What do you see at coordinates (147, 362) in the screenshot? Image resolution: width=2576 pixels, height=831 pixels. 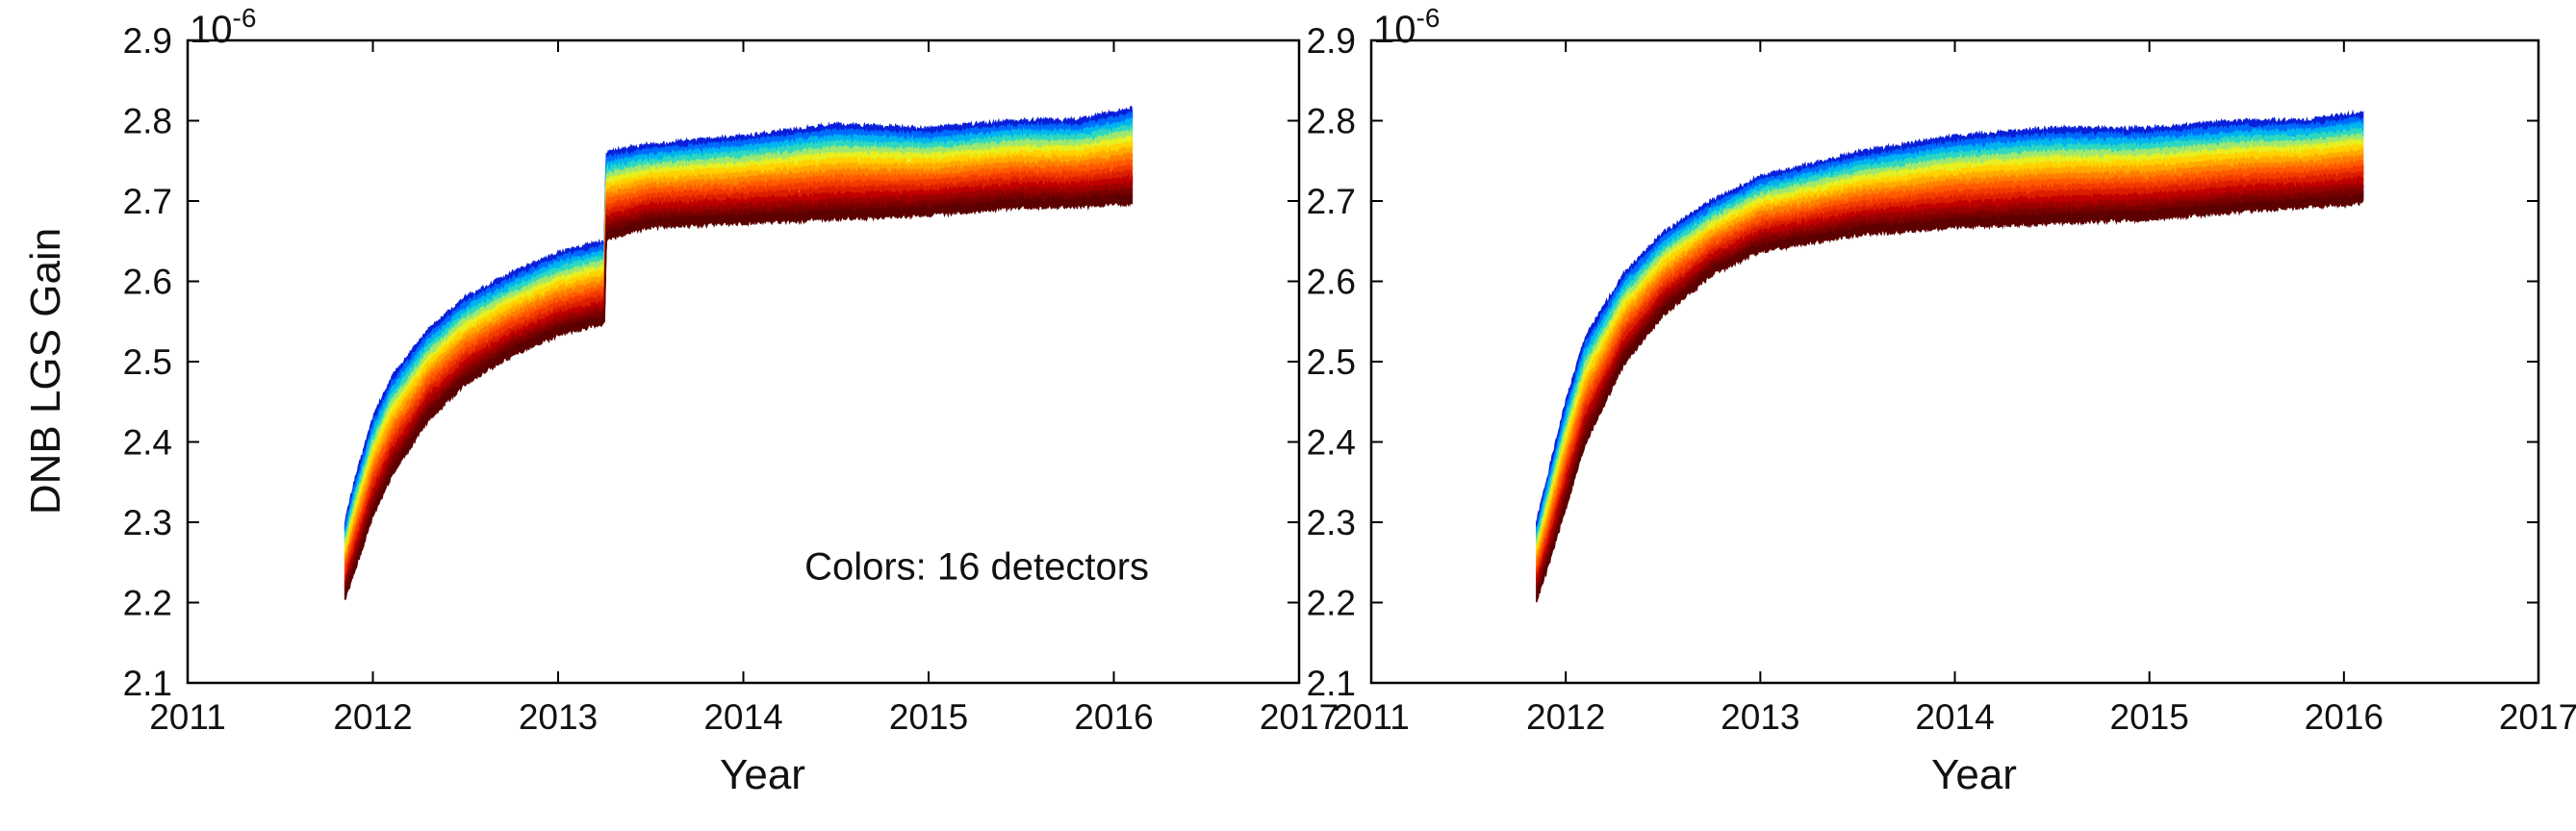 I see `p0-y-tick-label-2.5: 2.5` at bounding box center [147, 362].